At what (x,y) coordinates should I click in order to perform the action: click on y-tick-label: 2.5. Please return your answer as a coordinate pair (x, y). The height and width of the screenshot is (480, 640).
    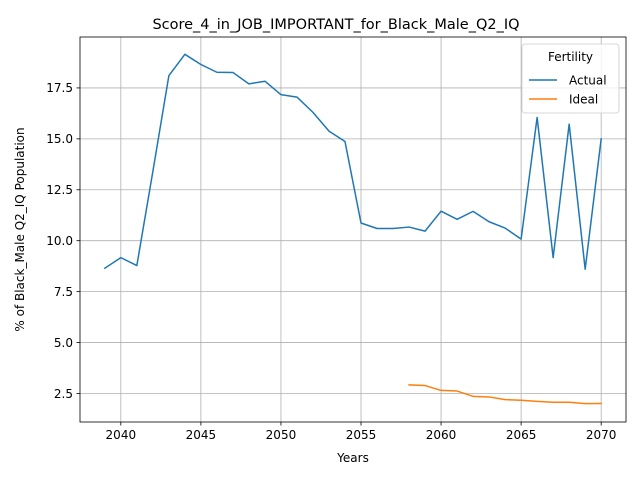
    Looking at the image, I should click on (63, 394).